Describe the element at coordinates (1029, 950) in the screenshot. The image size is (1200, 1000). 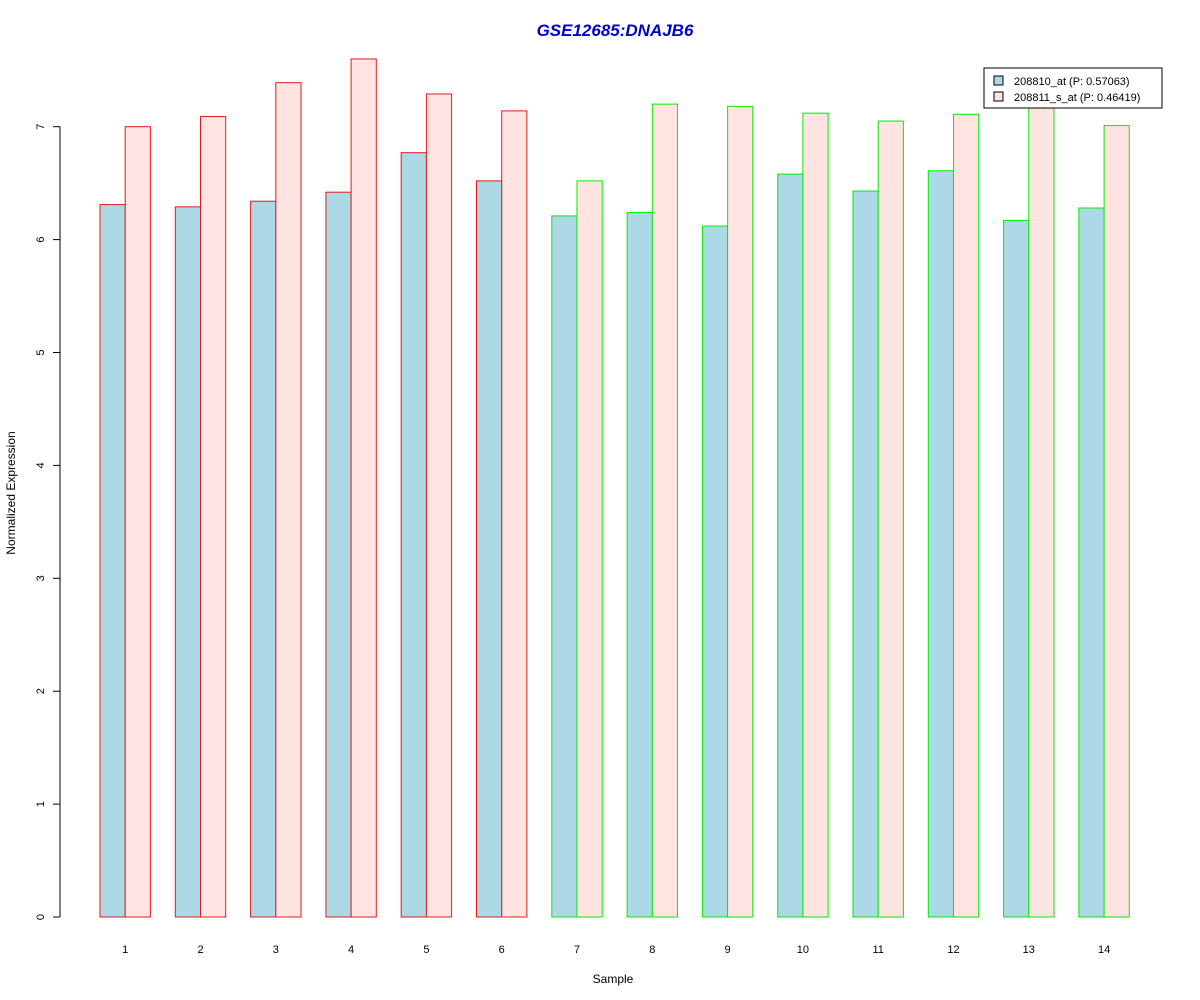
I see `x-tick-label: 13` at that location.